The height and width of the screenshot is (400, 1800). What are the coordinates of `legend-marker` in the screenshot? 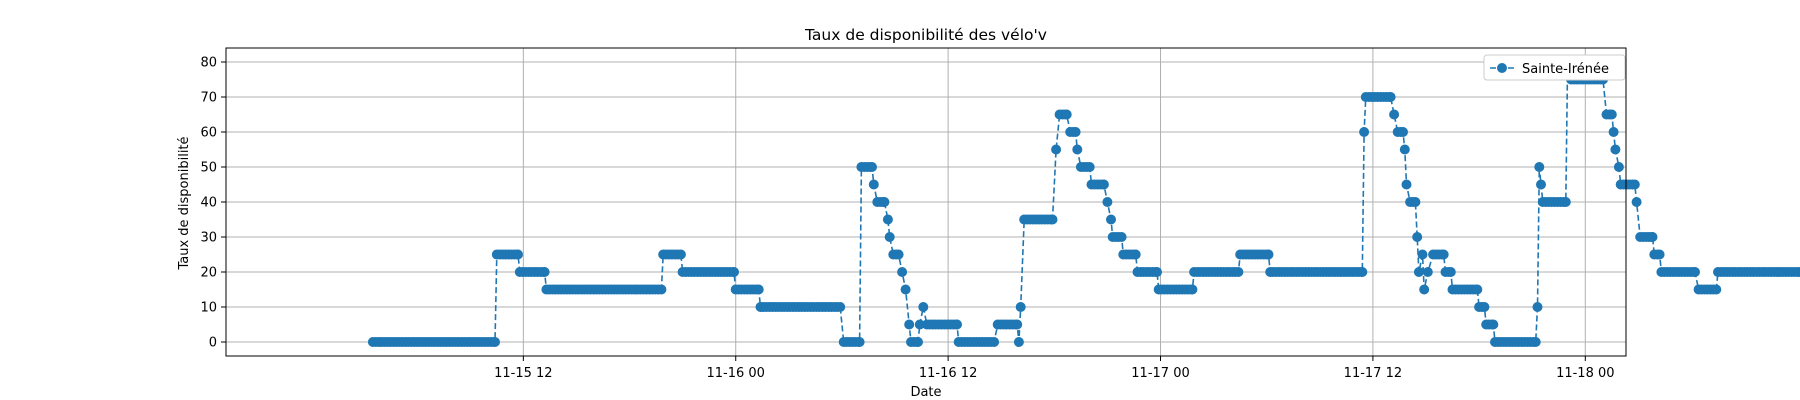 It's located at (1502, 68).